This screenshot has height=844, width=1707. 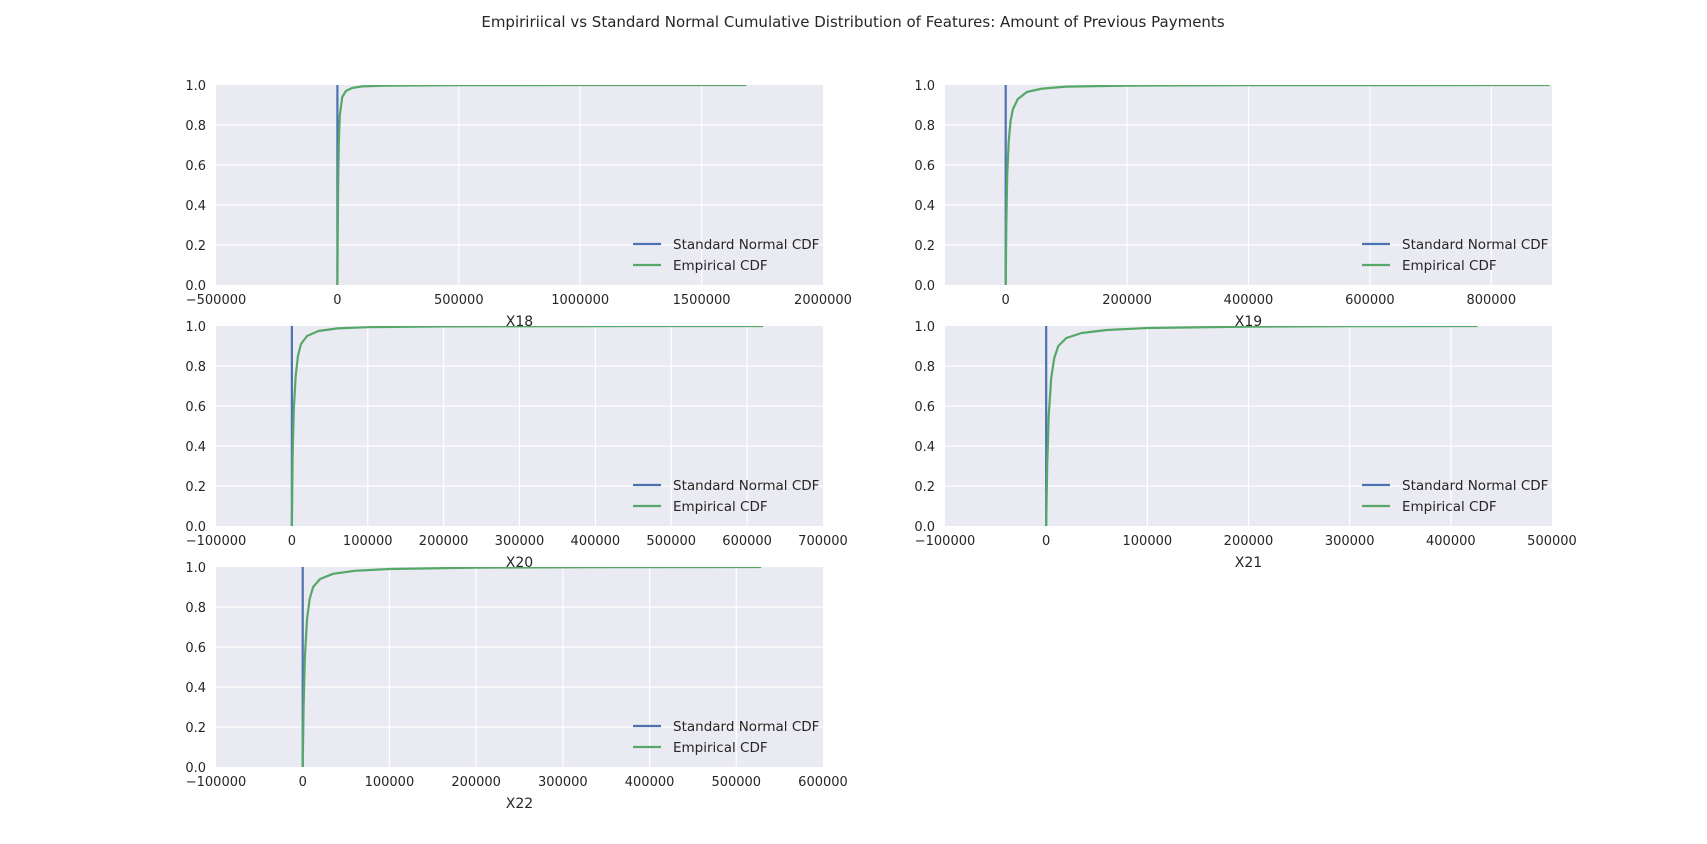 What do you see at coordinates (216, 300) in the screenshot?
I see `x-tick-label: −500000` at bounding box center [216, 300].